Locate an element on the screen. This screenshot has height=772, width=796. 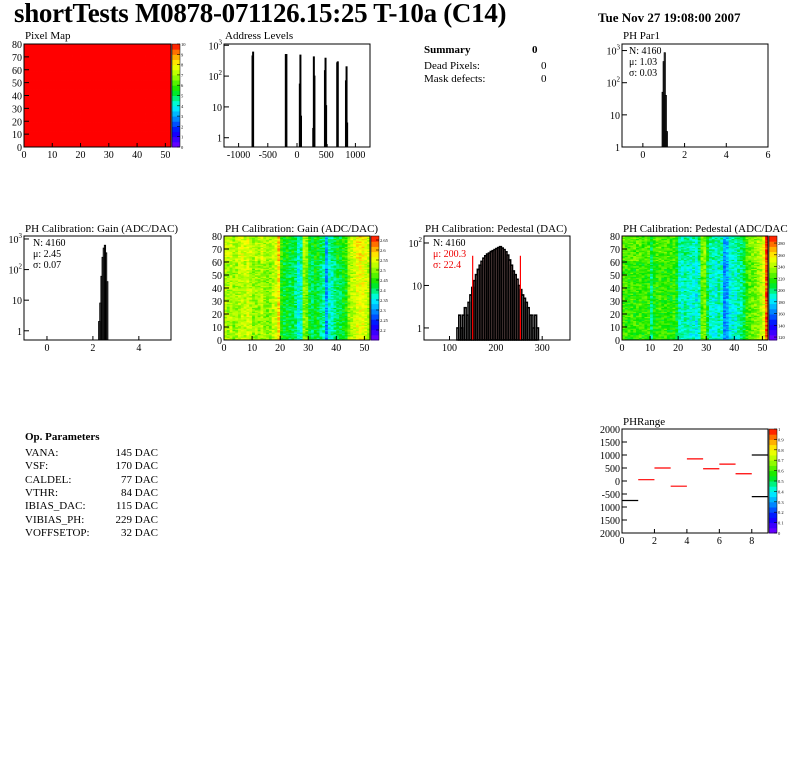
palette-label: 1 is located at coordinates (182, 137).